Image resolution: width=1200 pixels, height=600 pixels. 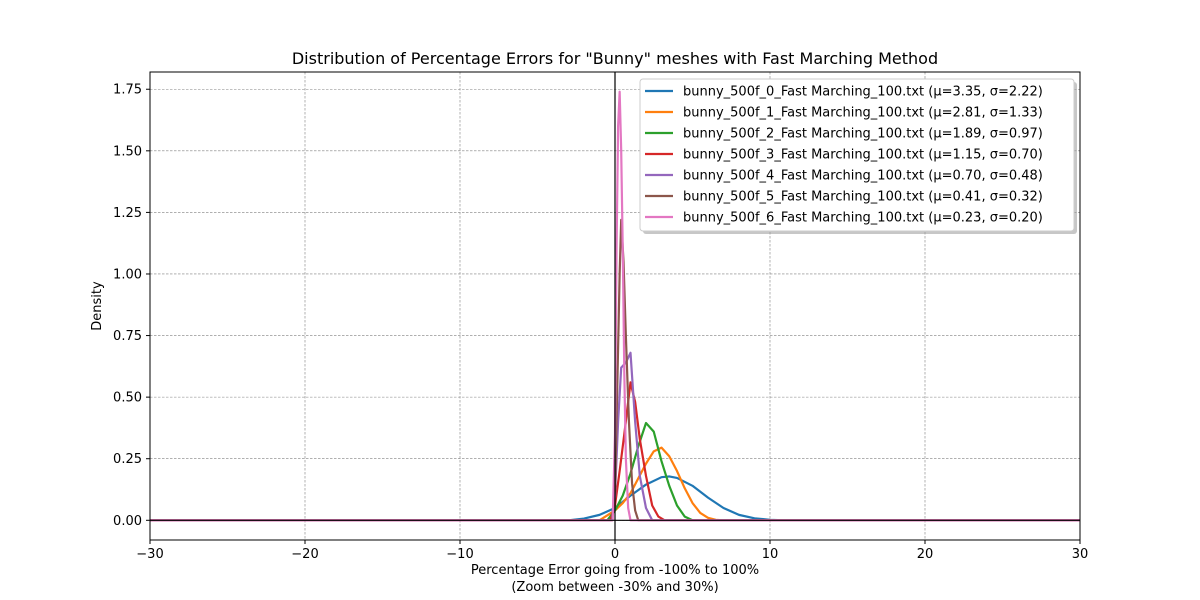 What do you see at coordinates (459, 554) in the screenshot?
I see `x-tick-label: −10` at bounding box center [459, 554].